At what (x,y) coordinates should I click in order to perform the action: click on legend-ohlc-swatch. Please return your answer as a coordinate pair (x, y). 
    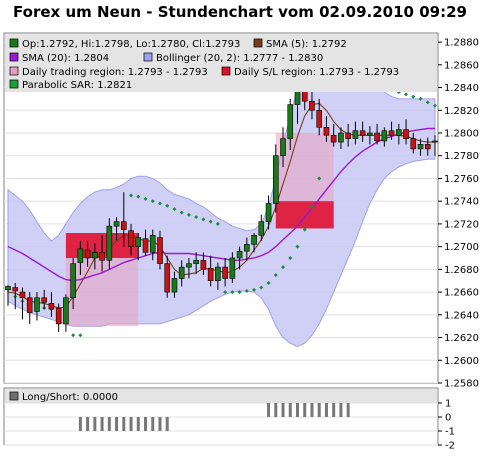
    Looking at the image, I should click on (14, 43).